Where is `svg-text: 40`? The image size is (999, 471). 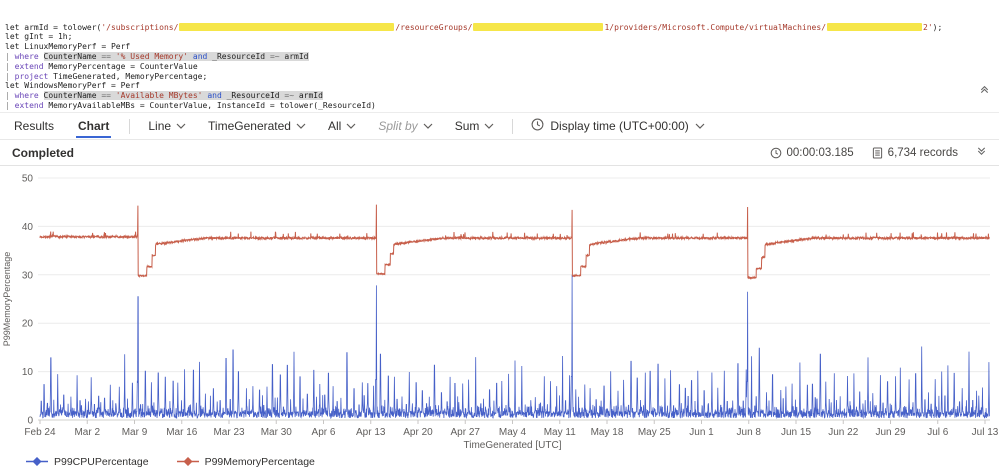
svg-text: 40 is located at coordinates (28, 227).